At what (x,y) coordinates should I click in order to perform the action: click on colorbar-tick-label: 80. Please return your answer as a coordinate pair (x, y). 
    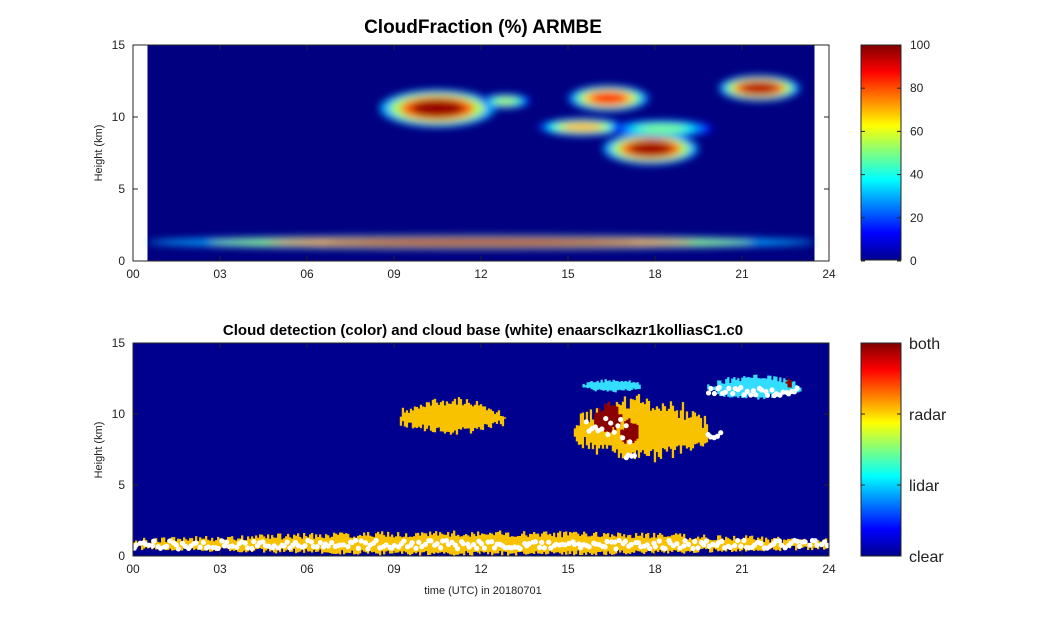
    Looking at the image, I should click on (917, 88).